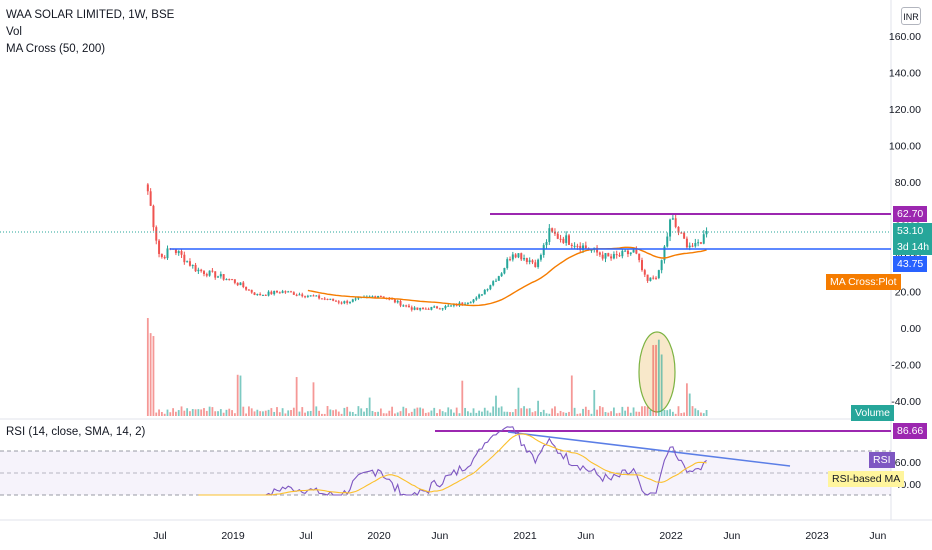 This screenshot has width=932, height=550. What do you see at coordinates (863, 282) in the screenshot?
I see `ma-plot-tag: MA Cross:Plot` at bounding box center [863, 282].